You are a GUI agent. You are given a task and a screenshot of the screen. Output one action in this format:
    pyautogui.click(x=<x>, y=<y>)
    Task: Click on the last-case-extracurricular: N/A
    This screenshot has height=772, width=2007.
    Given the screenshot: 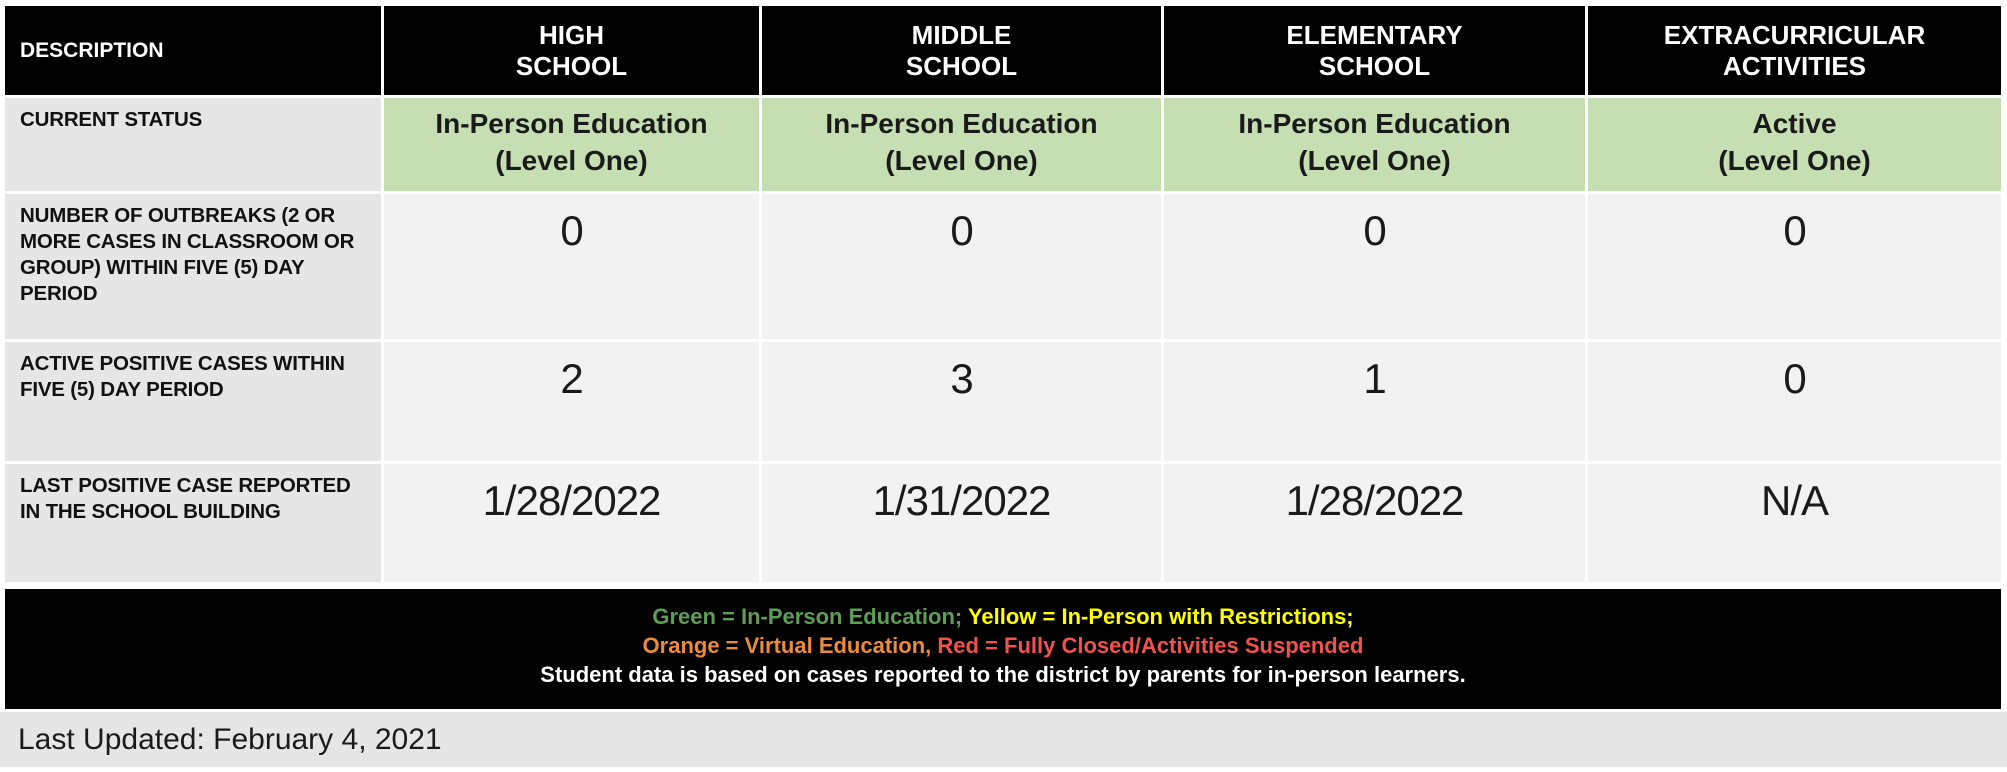 What is the action you would take?
    pyautogui.click(x=1794, y=523)
    